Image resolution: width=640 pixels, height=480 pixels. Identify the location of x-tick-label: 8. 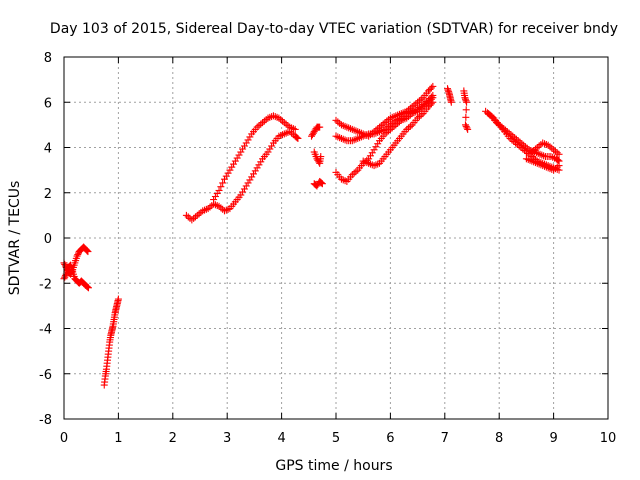
(499, 438).